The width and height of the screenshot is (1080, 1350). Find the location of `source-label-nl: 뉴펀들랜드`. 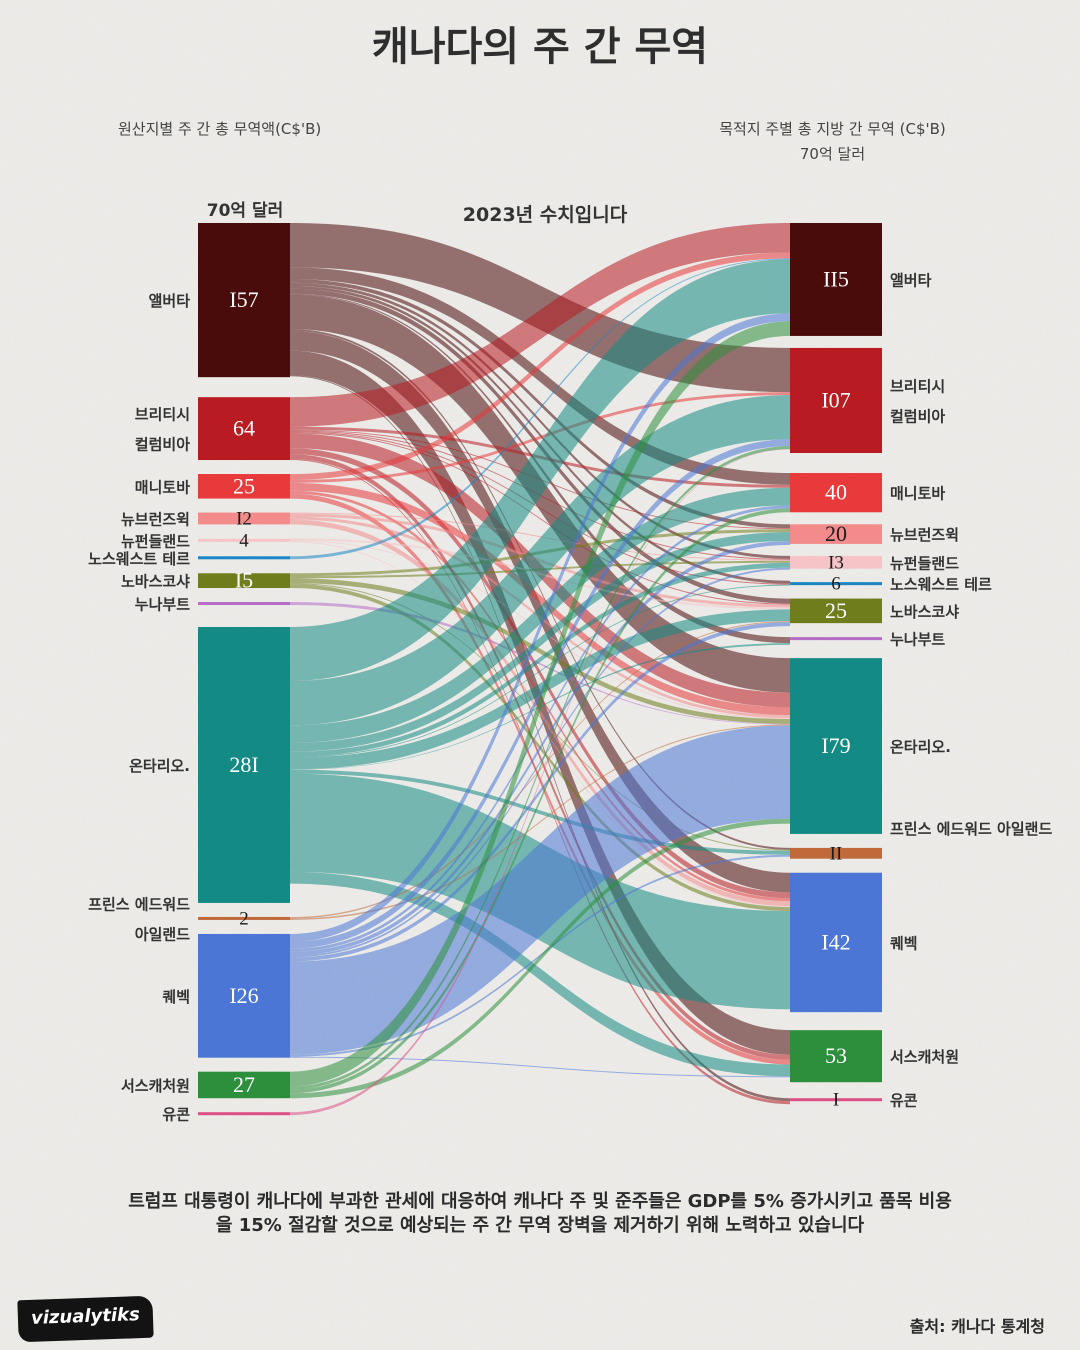

source-label-nl: 뉴펀들랜드 is located at coordinates (155, 541).